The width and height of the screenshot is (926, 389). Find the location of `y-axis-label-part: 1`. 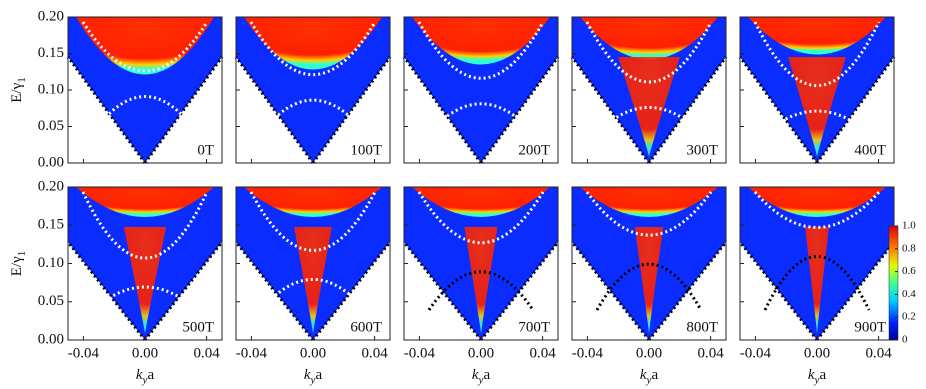

y-axis-label-part: 1 is located at coordinates (22, 80).